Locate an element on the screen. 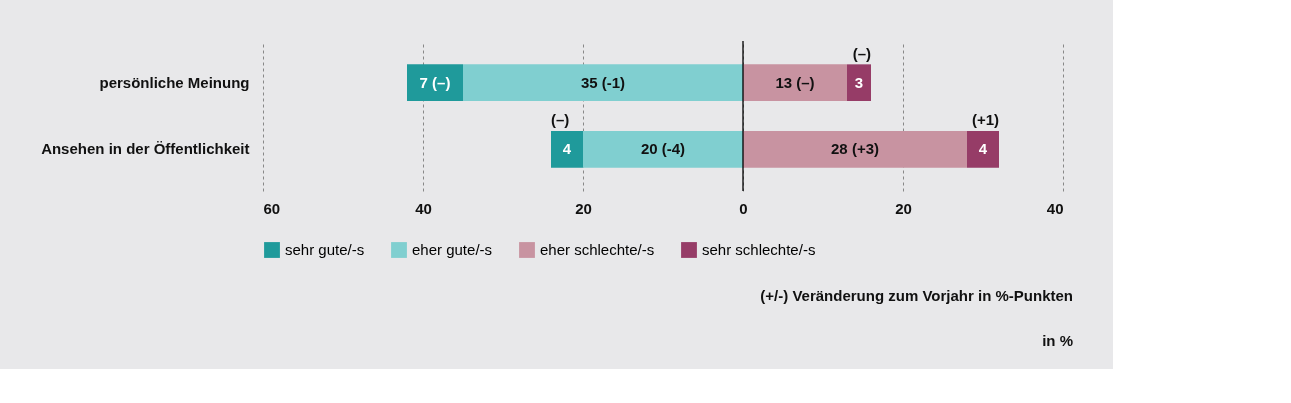 This screenshot has height=403, width=1291. legend-label: eher schlechte/-s is located at coordinates (597, 249).